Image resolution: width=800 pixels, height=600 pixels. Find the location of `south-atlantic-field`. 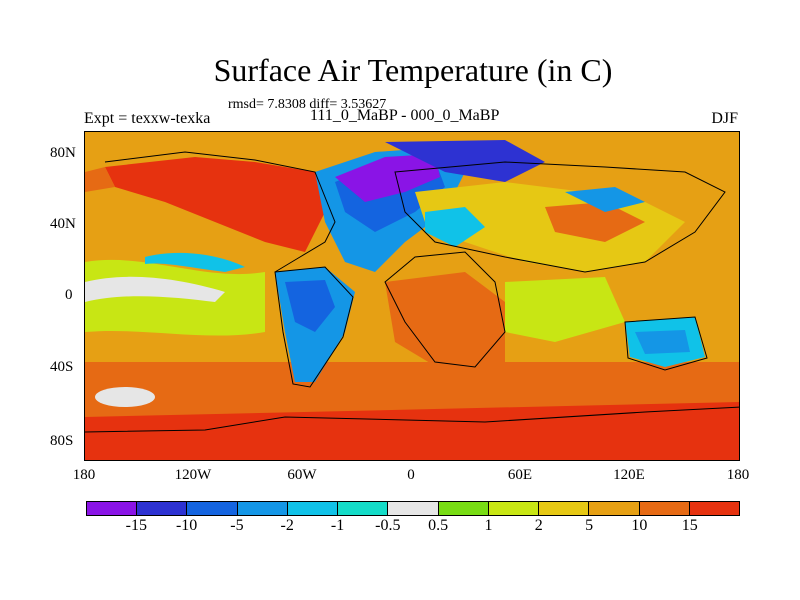

south-atlantic-field is located at coordinates (445, 322).